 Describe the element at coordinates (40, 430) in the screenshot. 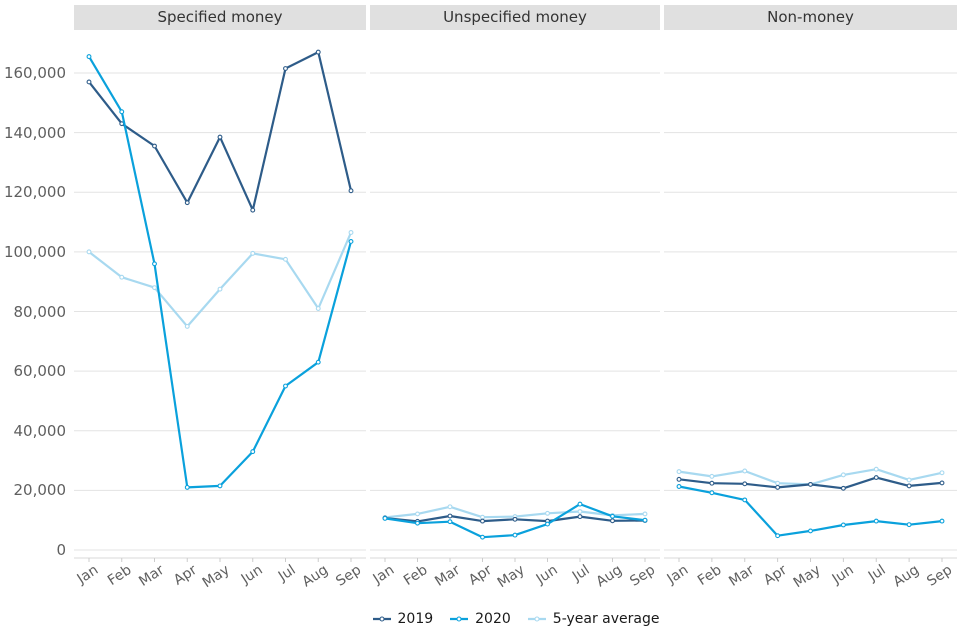

I see `y-axis-tick-label: 40,000` at that location.